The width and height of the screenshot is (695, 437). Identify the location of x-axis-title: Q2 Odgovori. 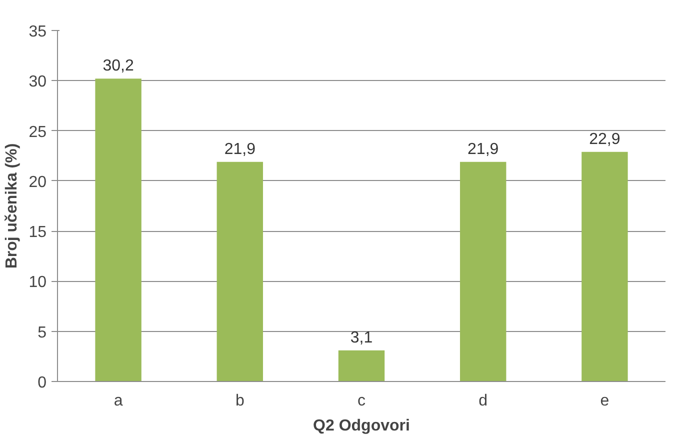
(361, 426).